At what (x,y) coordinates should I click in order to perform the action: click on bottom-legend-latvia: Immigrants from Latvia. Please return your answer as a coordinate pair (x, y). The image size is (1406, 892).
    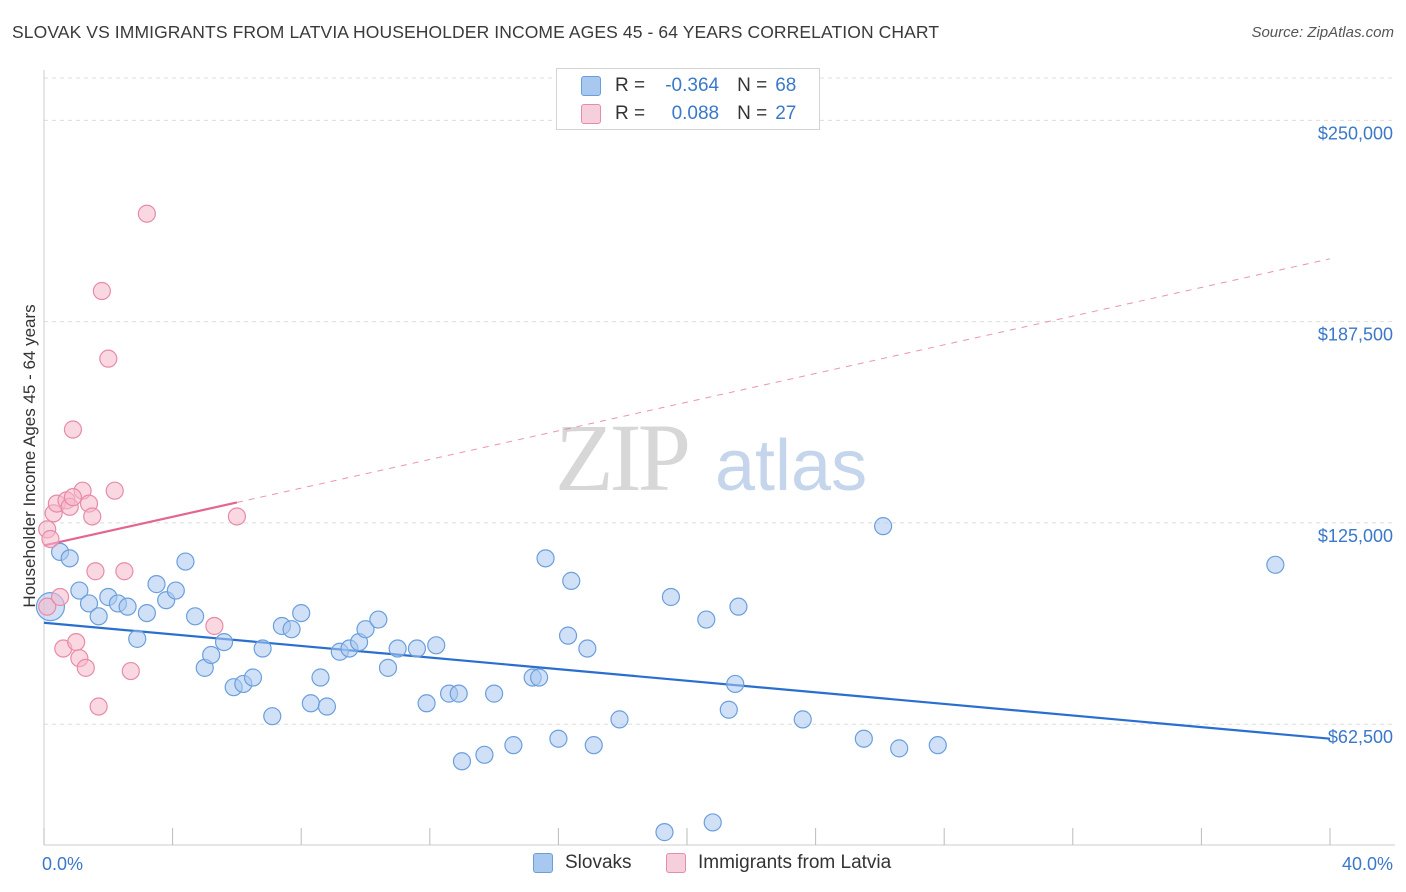
    Looking at the image, I should click on (778, 863).